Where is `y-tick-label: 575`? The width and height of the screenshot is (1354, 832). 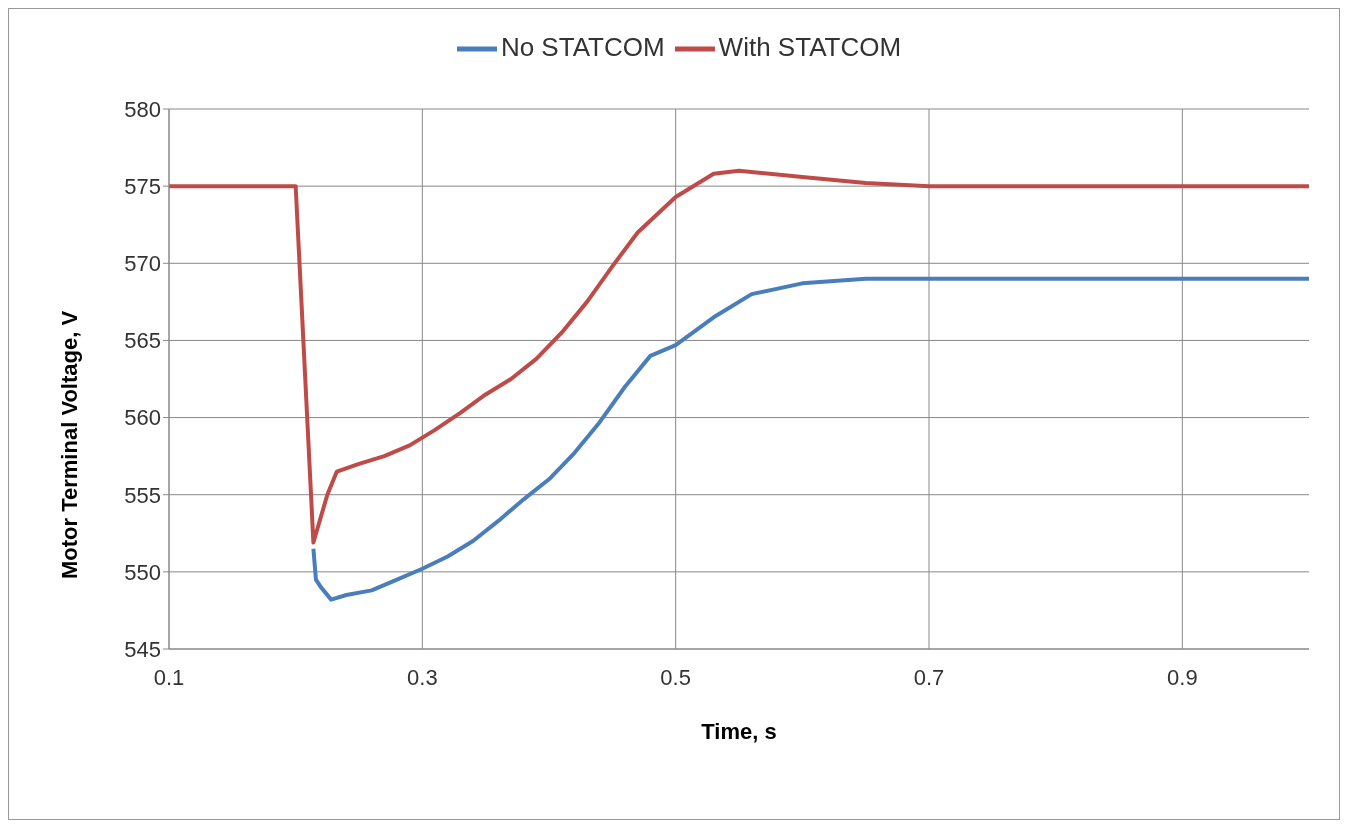
y-tick-label: 575 is located at coordinates (142, 186).